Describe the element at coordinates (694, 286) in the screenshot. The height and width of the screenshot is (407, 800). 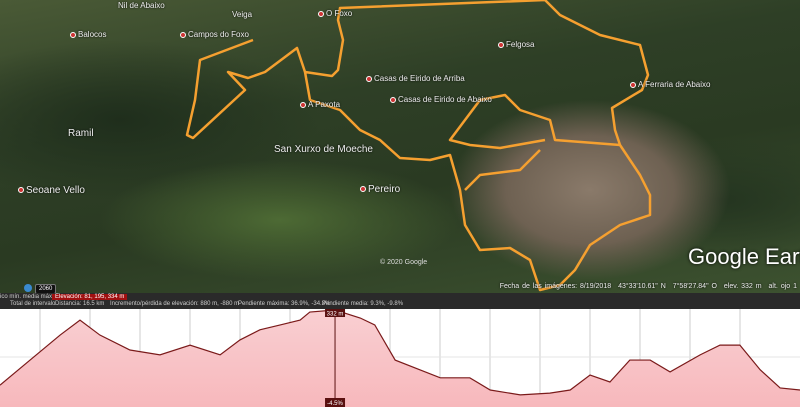
I see `longitude: 7°58'27.84" O` at that location.